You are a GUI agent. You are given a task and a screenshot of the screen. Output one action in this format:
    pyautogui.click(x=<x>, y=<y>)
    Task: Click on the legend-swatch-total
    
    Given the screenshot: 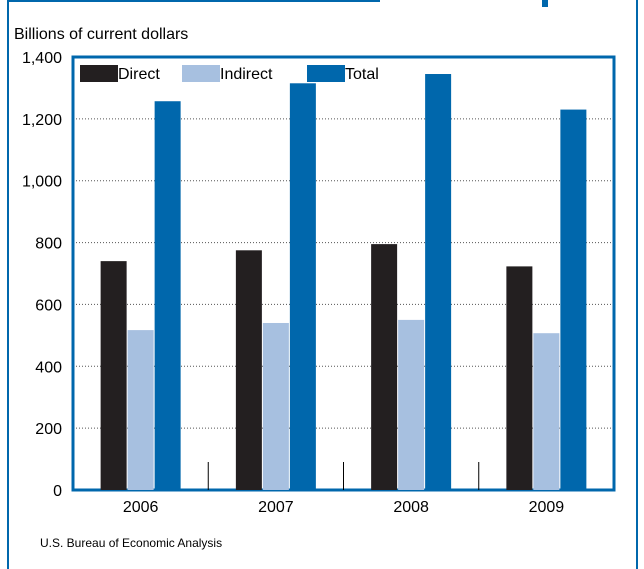 What is the action you would take?
    pyautogui.click(x=326, y=73)
    